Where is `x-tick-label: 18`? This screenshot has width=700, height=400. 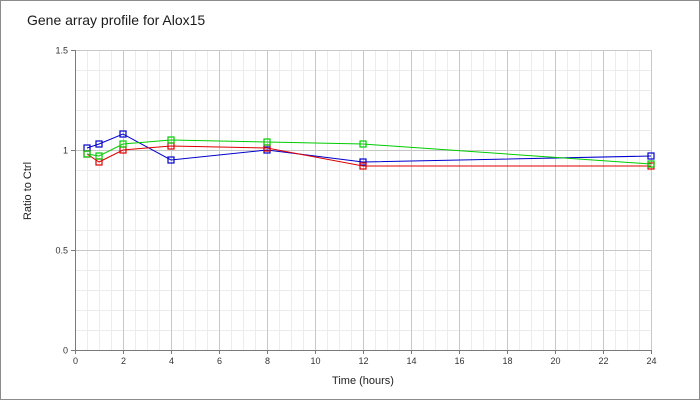 x-tick-label: 18 is located at coordinates (507, 361).